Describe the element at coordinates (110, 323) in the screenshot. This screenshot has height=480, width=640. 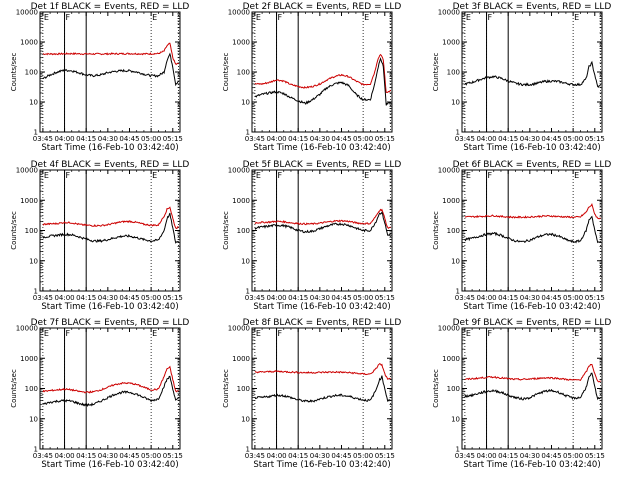
I see `panel-title: Det 7f BLACK = Events, RED = LLD` at that location.